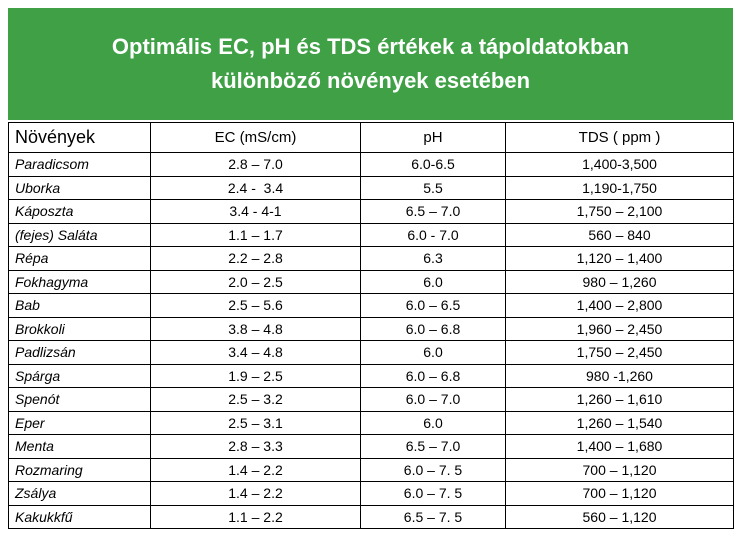  What do you see at coordinates (79, 164) in the screenshot?
I see `plant-name: Paradicsom` at bounding box center [79, 164].